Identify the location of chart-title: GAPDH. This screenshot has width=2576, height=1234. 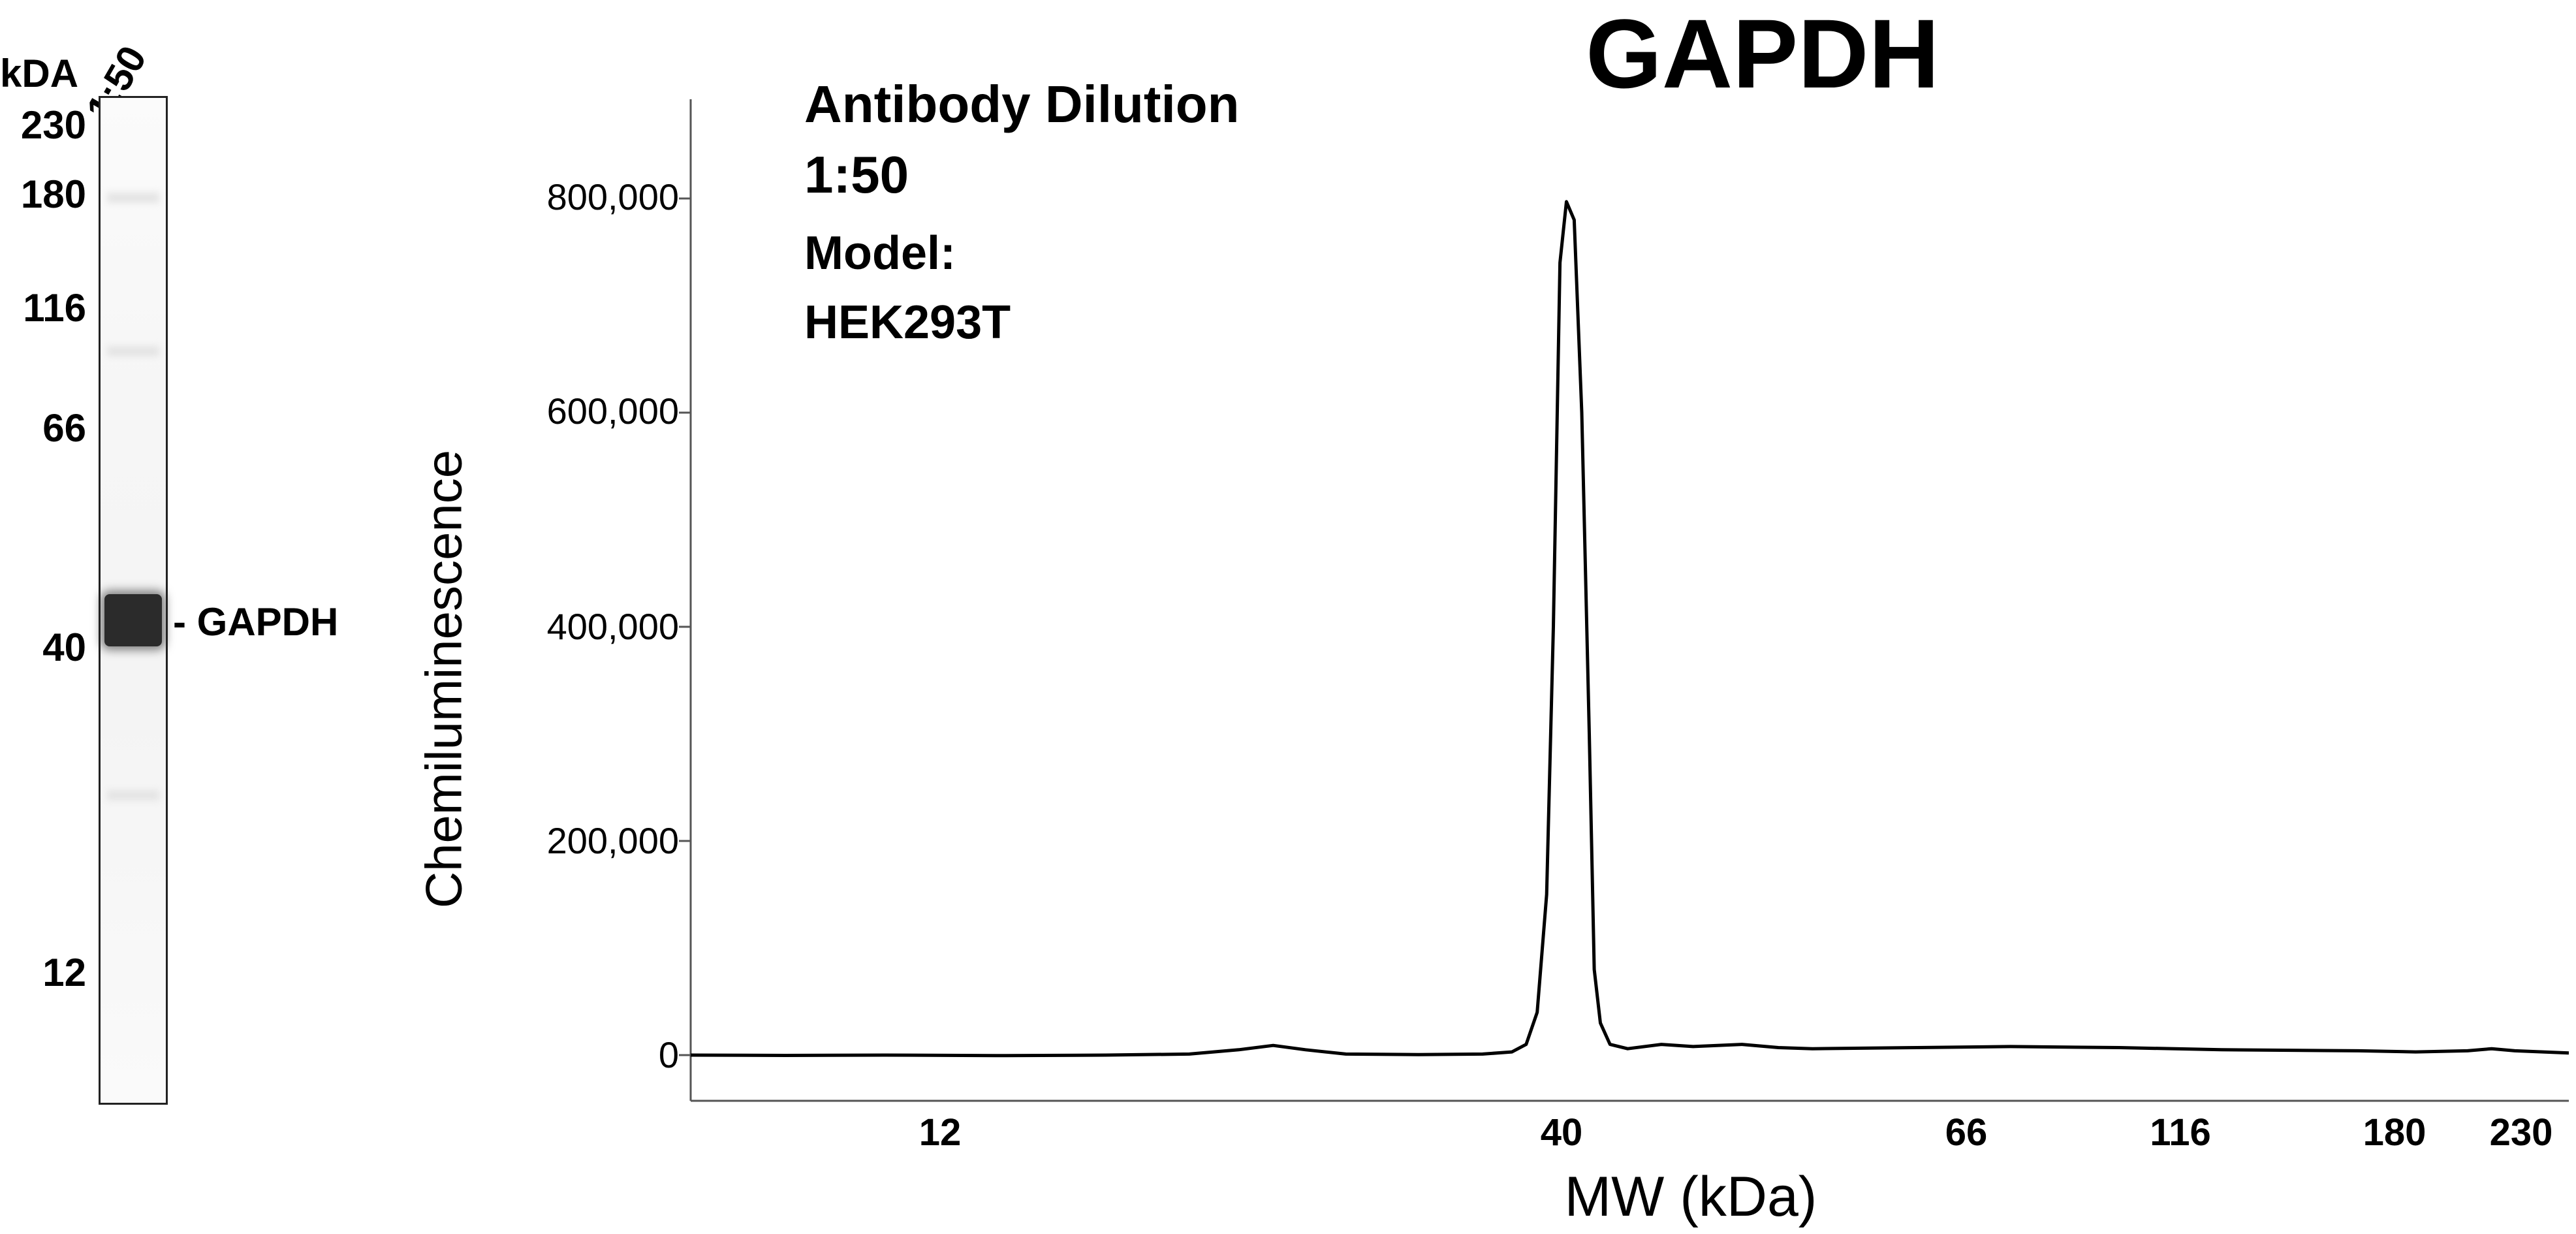
(1763, 54).